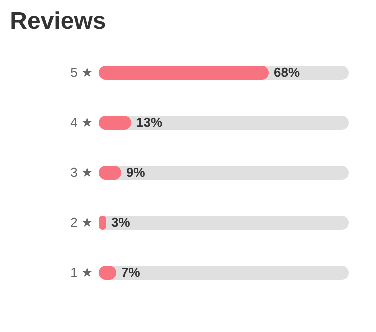 The width and height of the screenshot is (376, 332). What do you see at coordinates (82, 72) in the screenshot?
I see `y-tick-label: 5 ★` at bounding box center [82, 72].